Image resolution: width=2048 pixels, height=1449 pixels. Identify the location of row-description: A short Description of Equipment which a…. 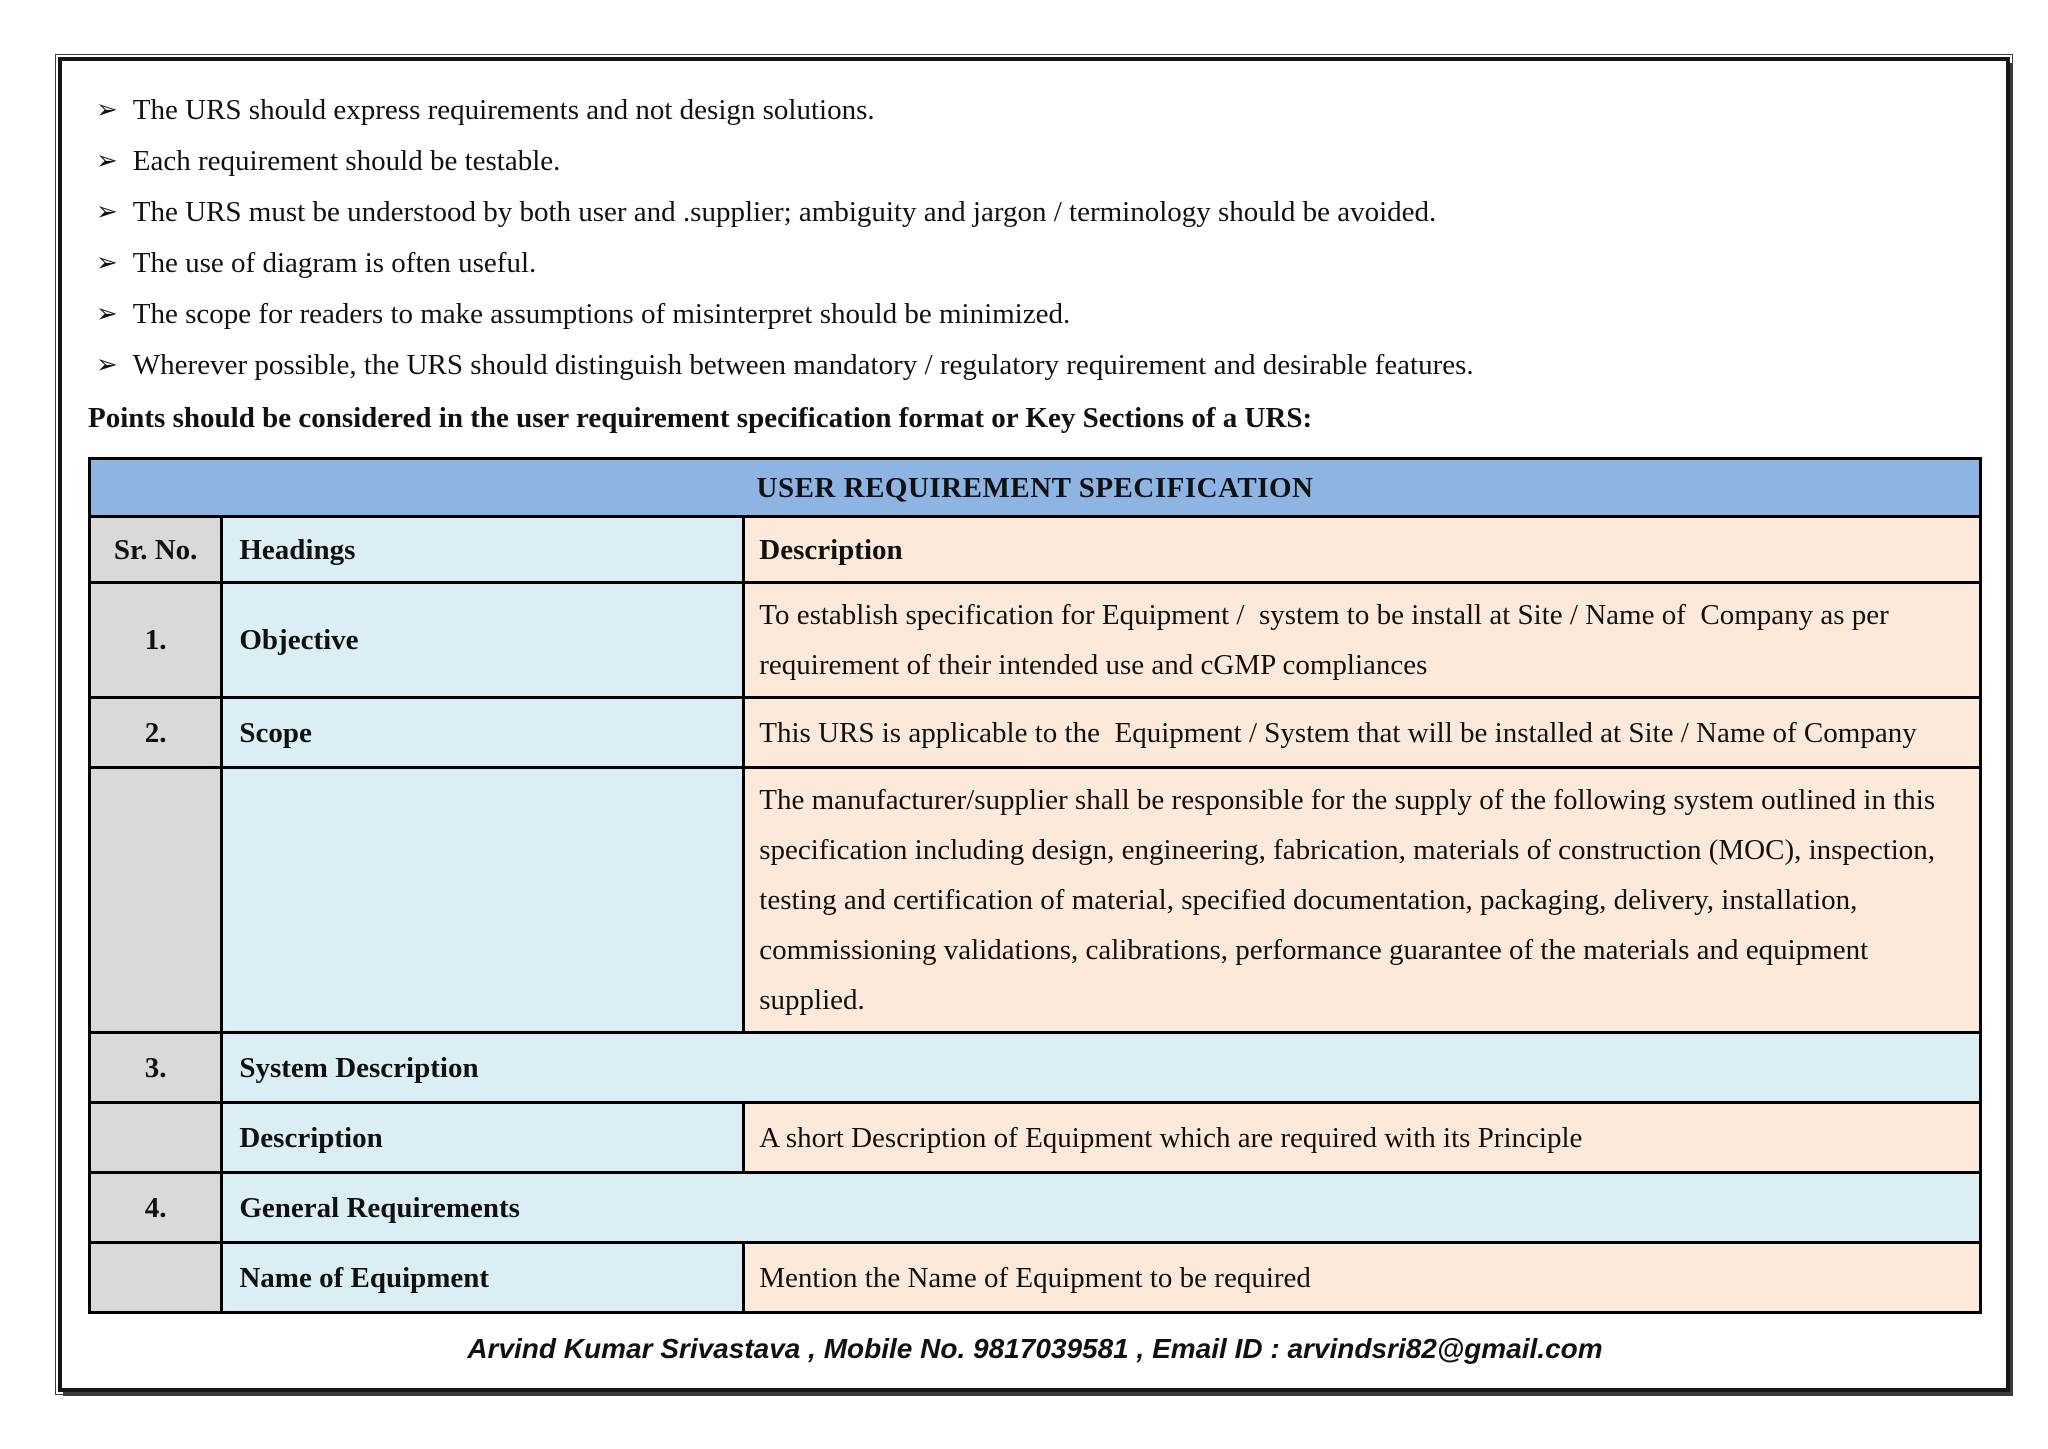
(1362, 1137).